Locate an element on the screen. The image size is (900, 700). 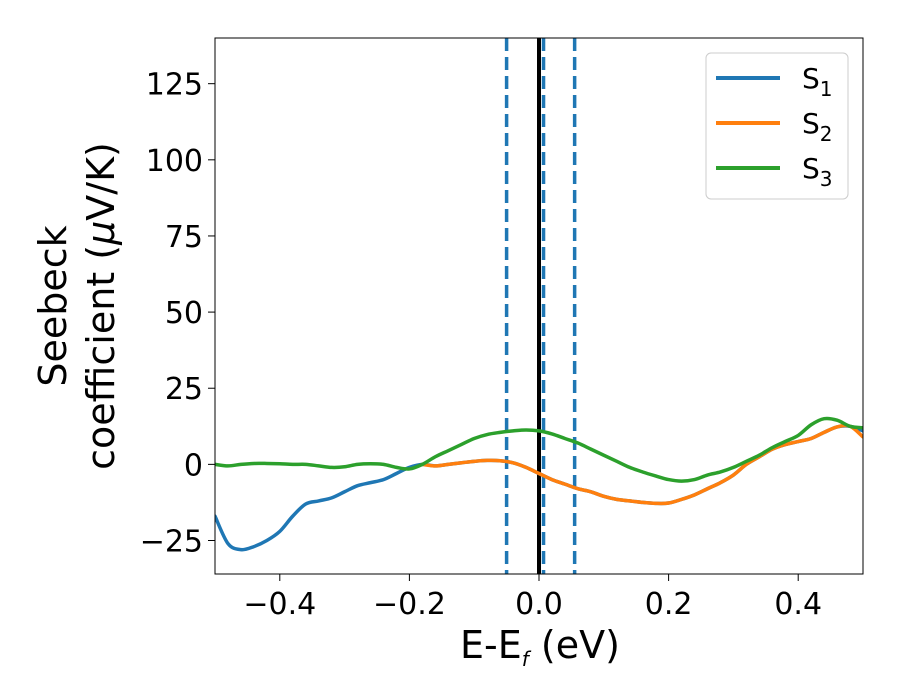
y-axis-label-line1: Seebeck is located at coordinates (53, 305).